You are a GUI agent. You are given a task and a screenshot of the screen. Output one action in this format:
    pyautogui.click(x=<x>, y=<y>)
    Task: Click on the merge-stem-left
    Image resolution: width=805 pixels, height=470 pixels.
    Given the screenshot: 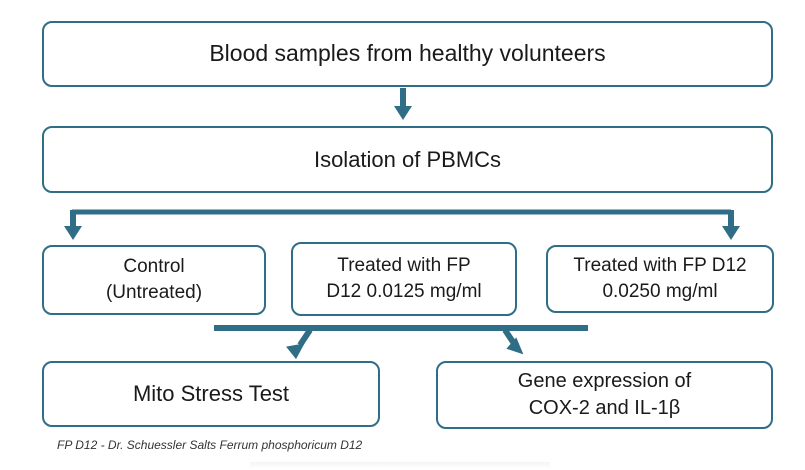 What is the action you would take?
    pyautogui.click(x=305, y=337)
    